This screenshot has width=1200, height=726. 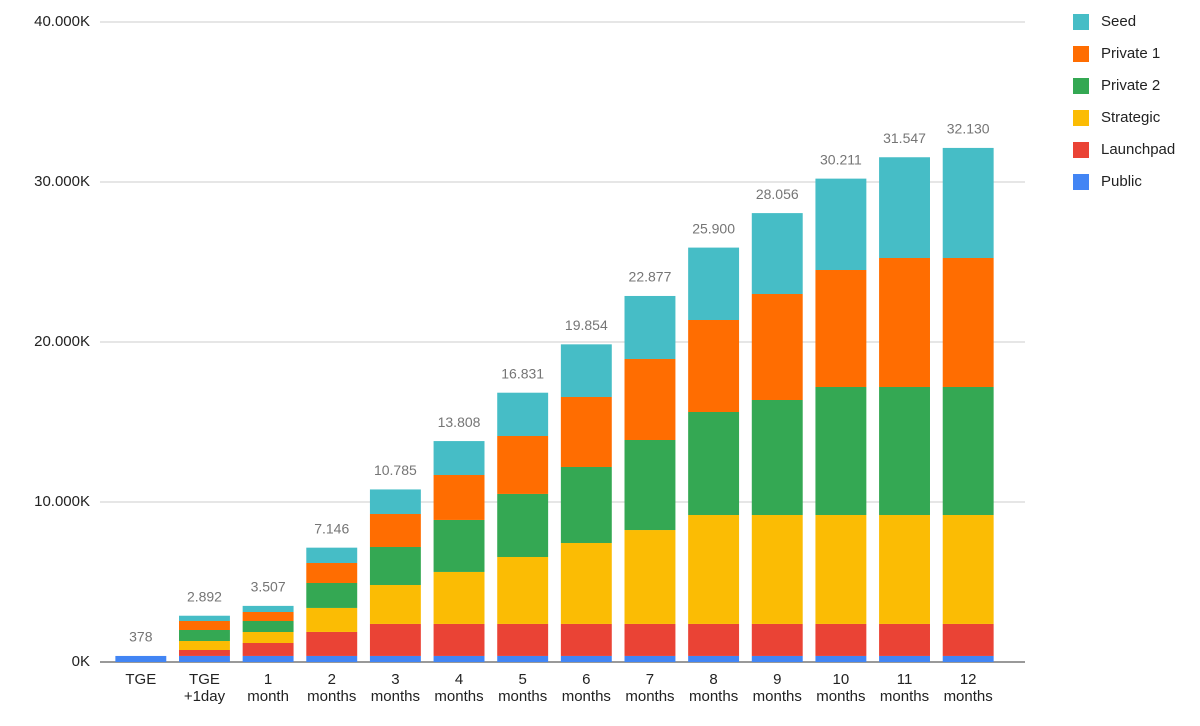 I want to click on total-label: 19.854, so click(x=586, y=325).